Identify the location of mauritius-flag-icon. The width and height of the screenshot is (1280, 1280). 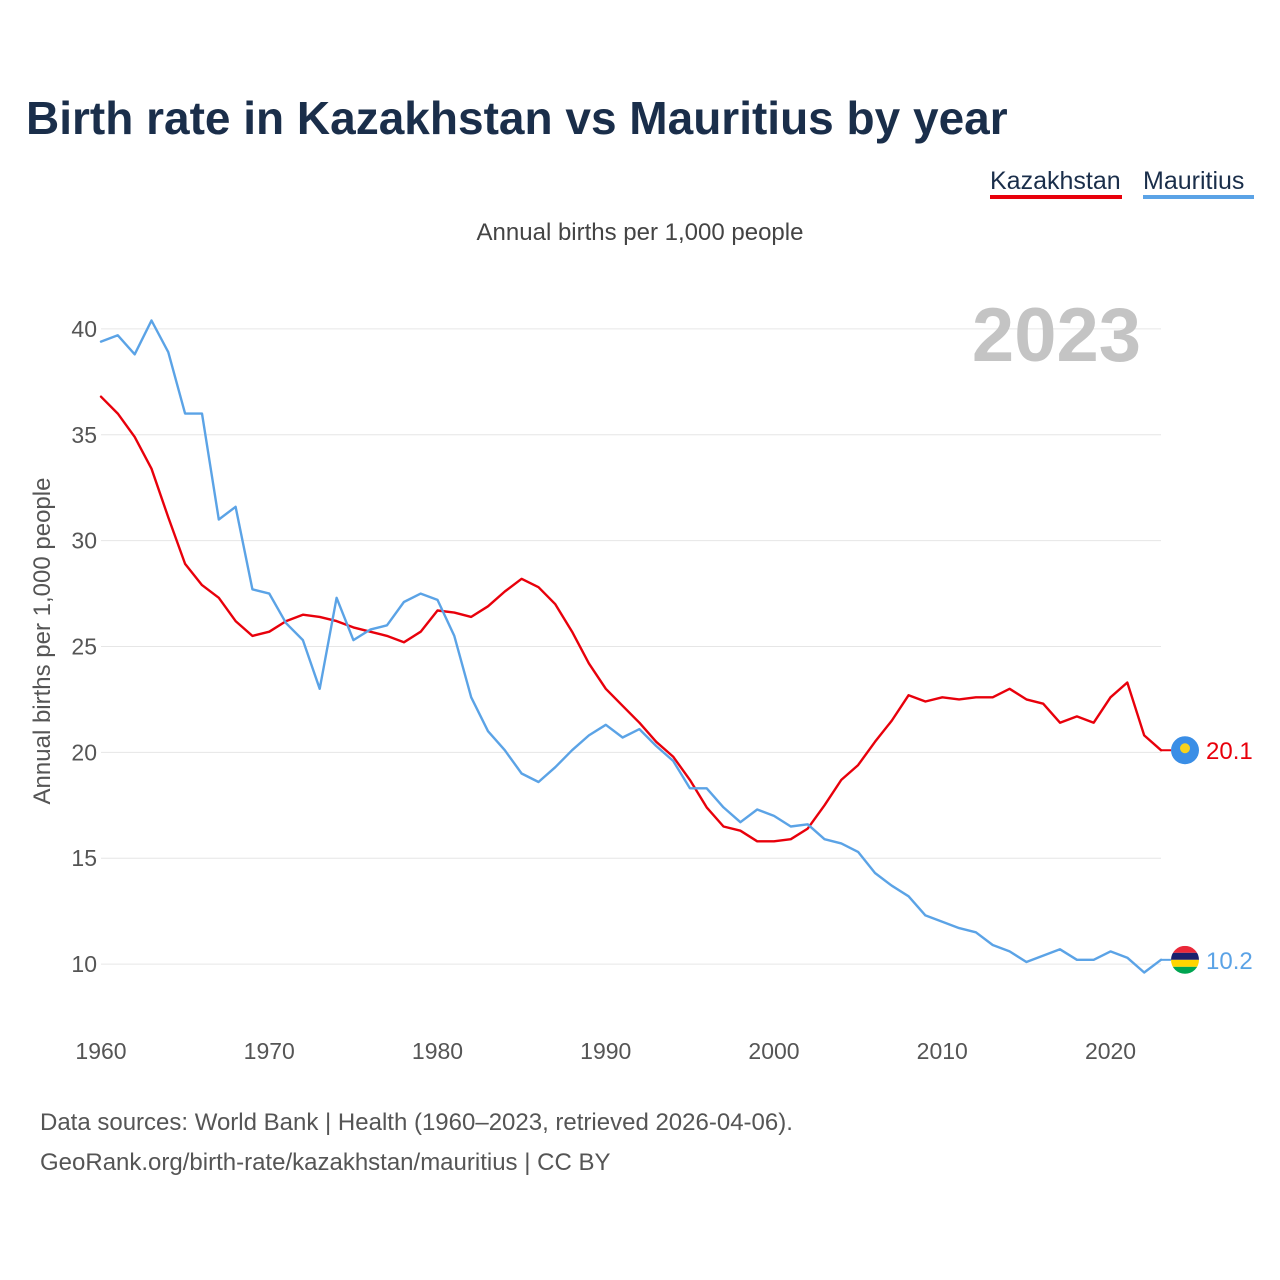
(1185, 959).